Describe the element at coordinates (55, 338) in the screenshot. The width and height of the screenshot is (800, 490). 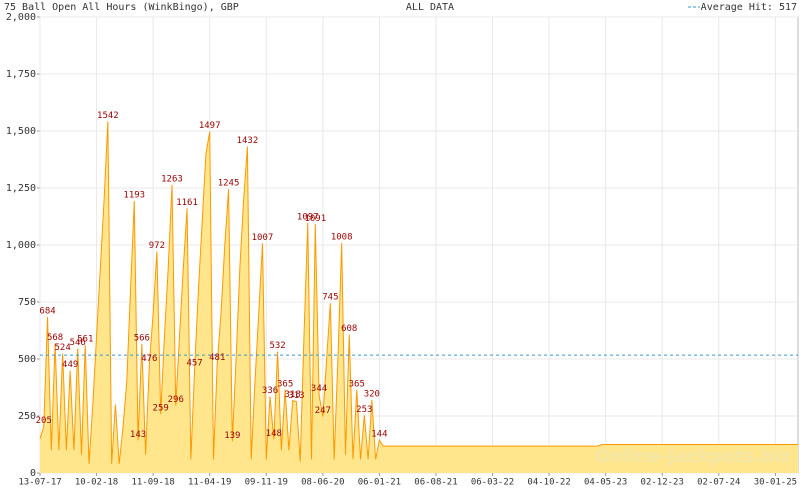
I see `data-label: 568` at that location.